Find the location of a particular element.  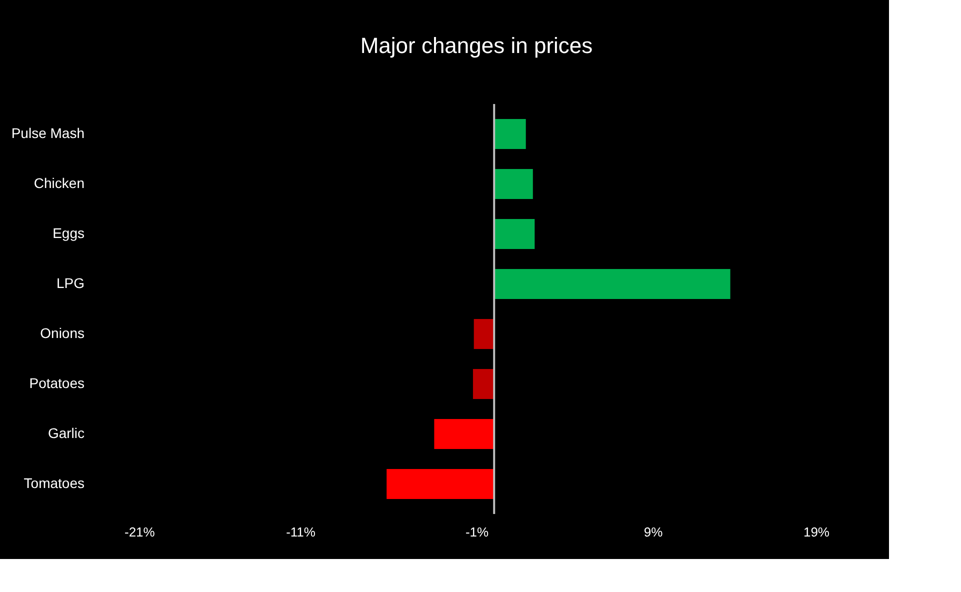

y-tick-label: Tomatoes is located at coordinates (54, 483).